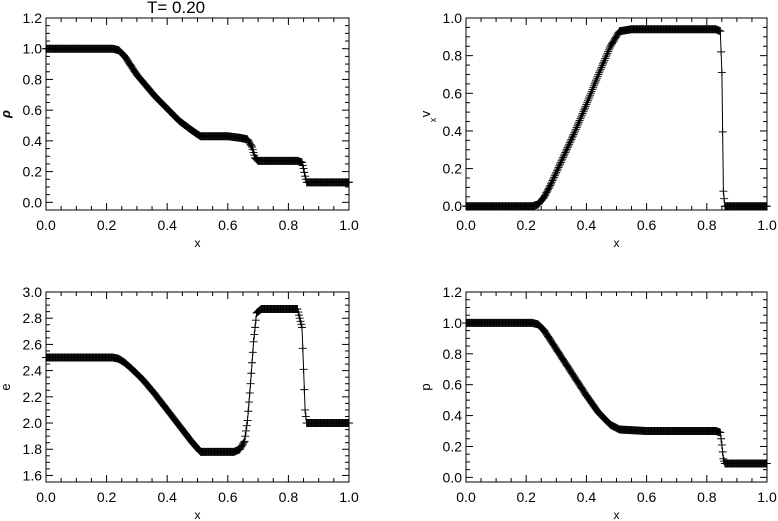 This screenshot has width=778, height=521. What do you see at coordinates (33, 449) in the screenshot?
I see `y-tick-label: 1.8` at bounding box center [33, 449].